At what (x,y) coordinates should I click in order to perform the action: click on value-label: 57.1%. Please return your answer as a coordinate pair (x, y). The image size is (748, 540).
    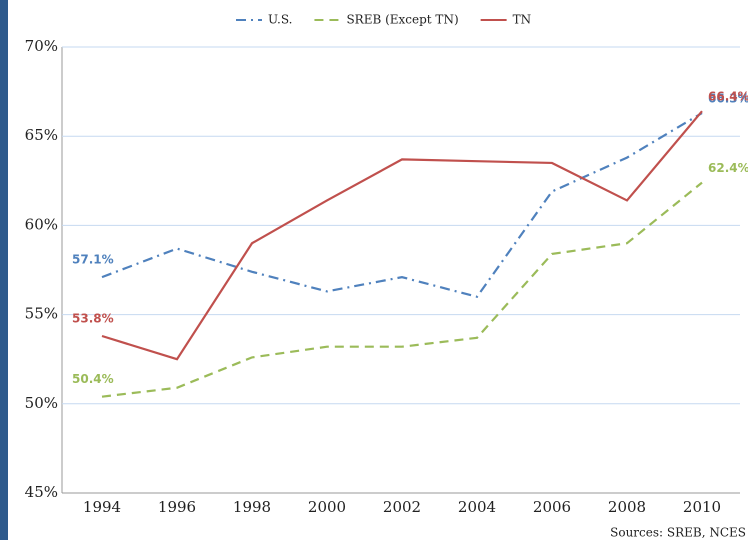
    Looking at the image, I should click on (93, 260).